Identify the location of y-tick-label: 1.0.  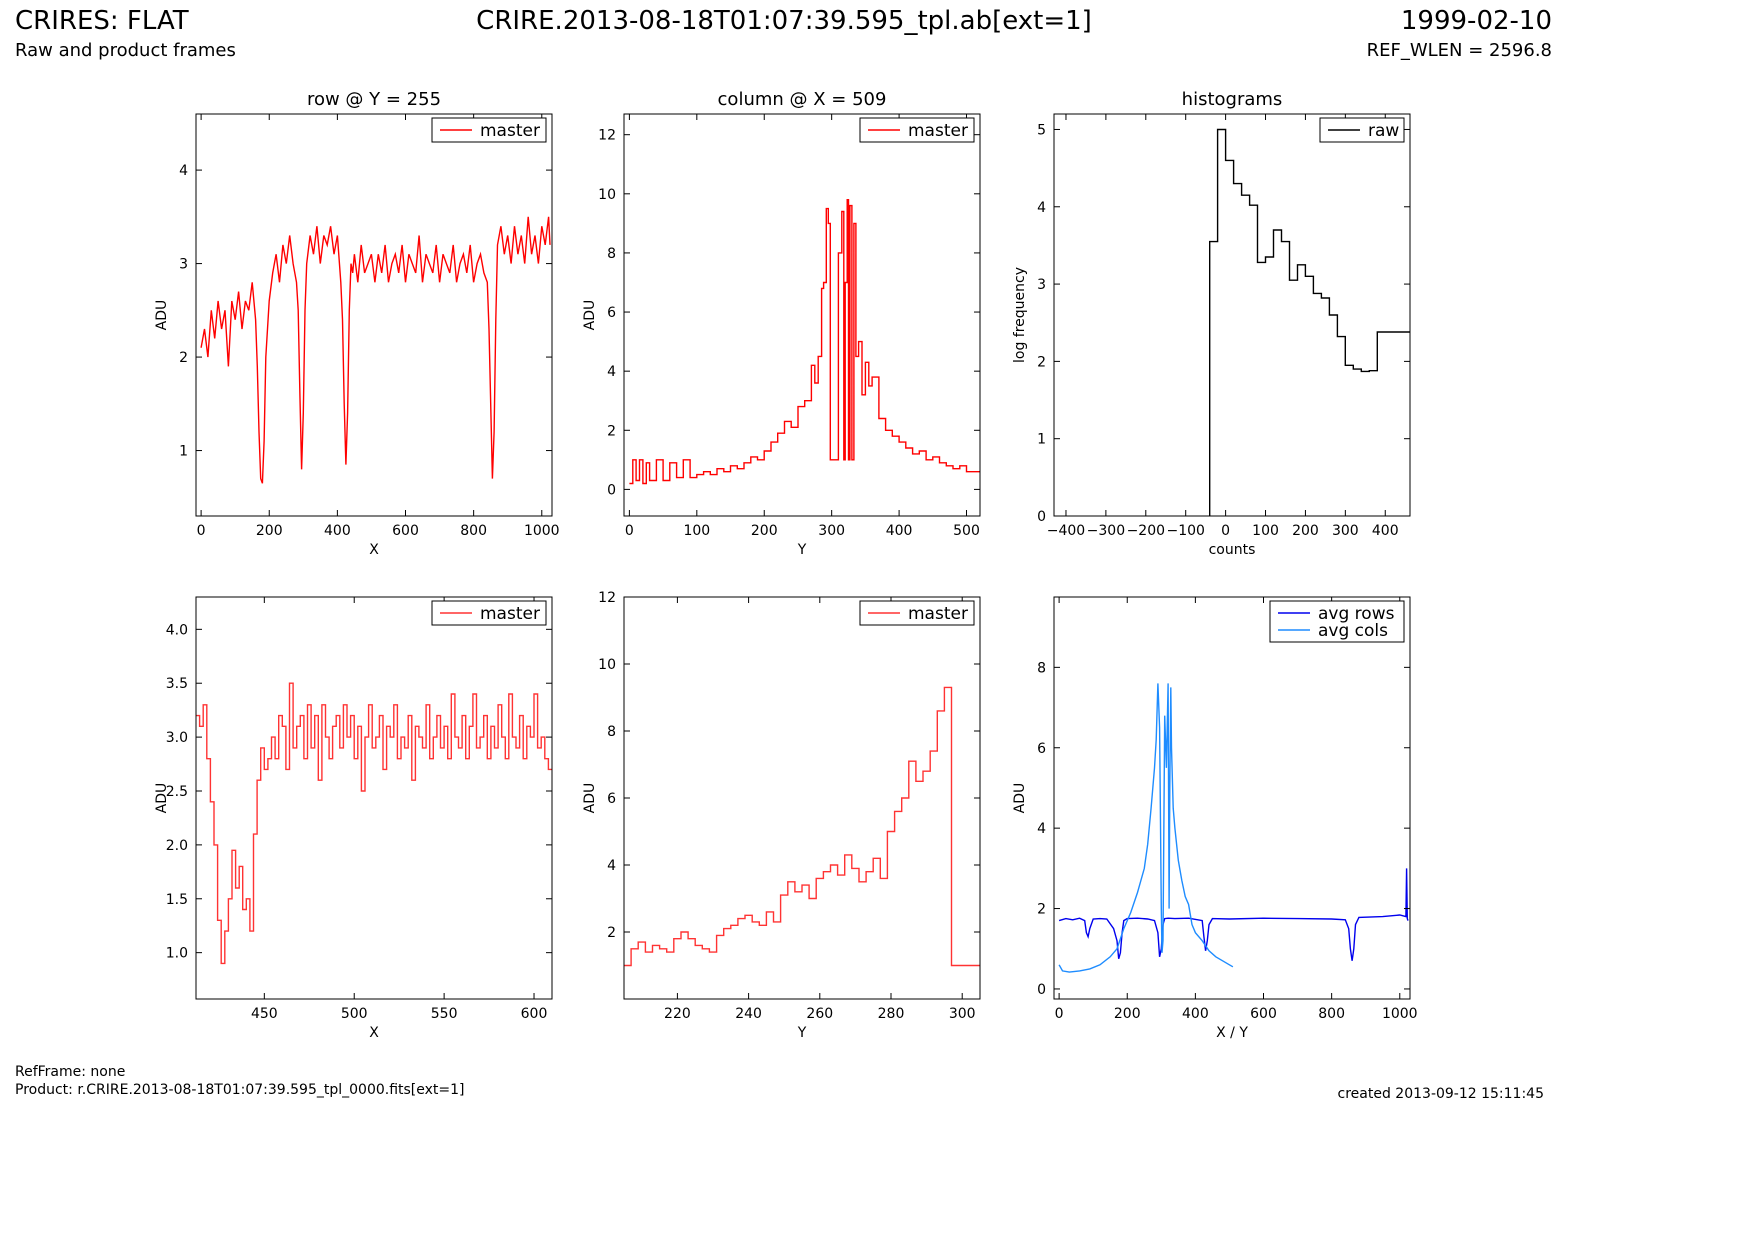
(177, 954).